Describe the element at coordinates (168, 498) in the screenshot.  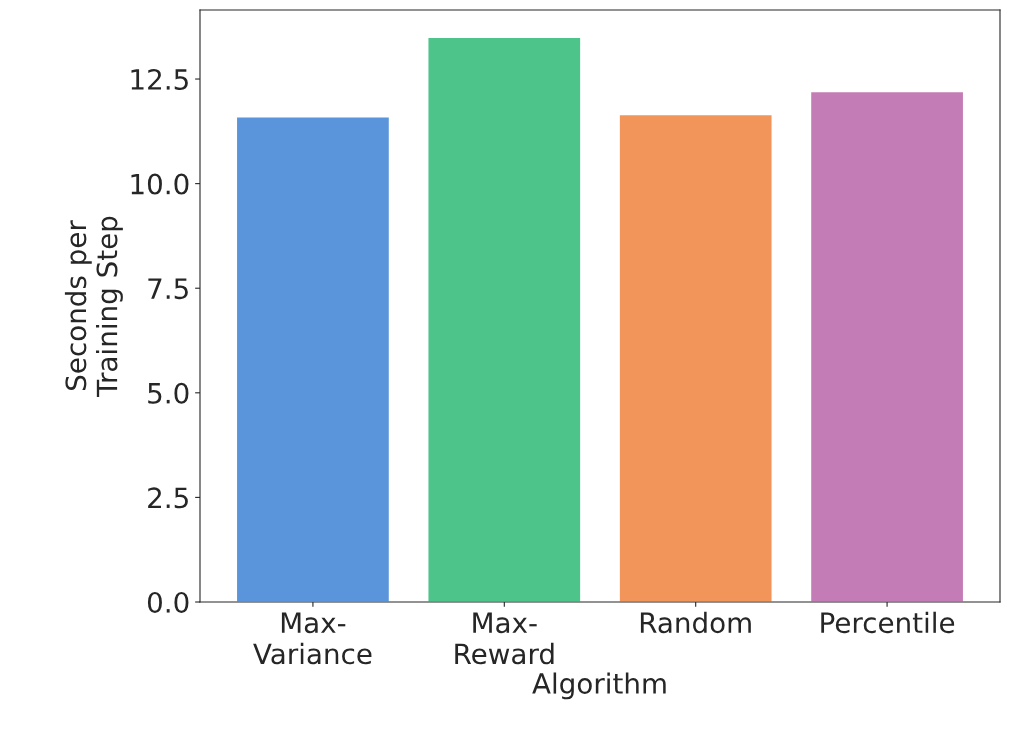
I see `y-tick-label: 2.5` at that location.